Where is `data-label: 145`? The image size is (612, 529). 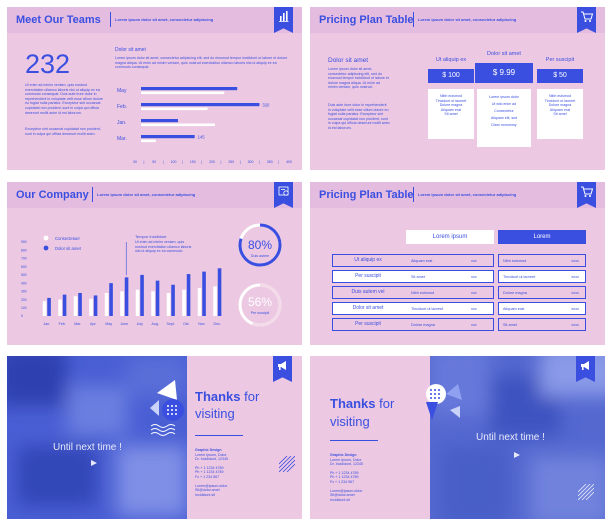 data-label: 145 is located at coordinates (202, 137).